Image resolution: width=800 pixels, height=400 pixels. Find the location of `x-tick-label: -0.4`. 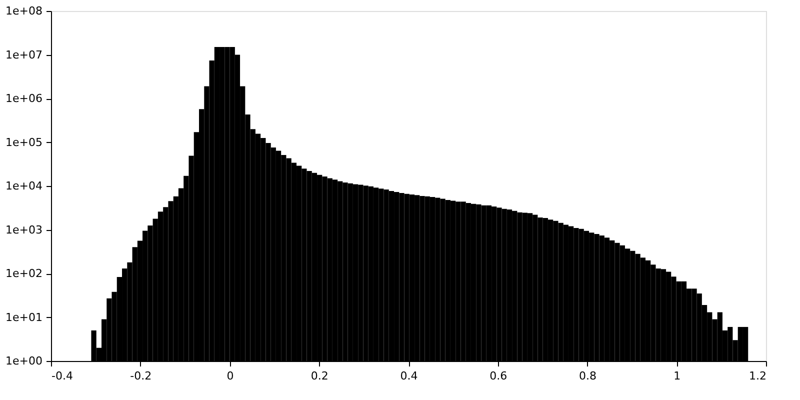

x-tick-label: -0.4 is located at coordinates (62, 376).